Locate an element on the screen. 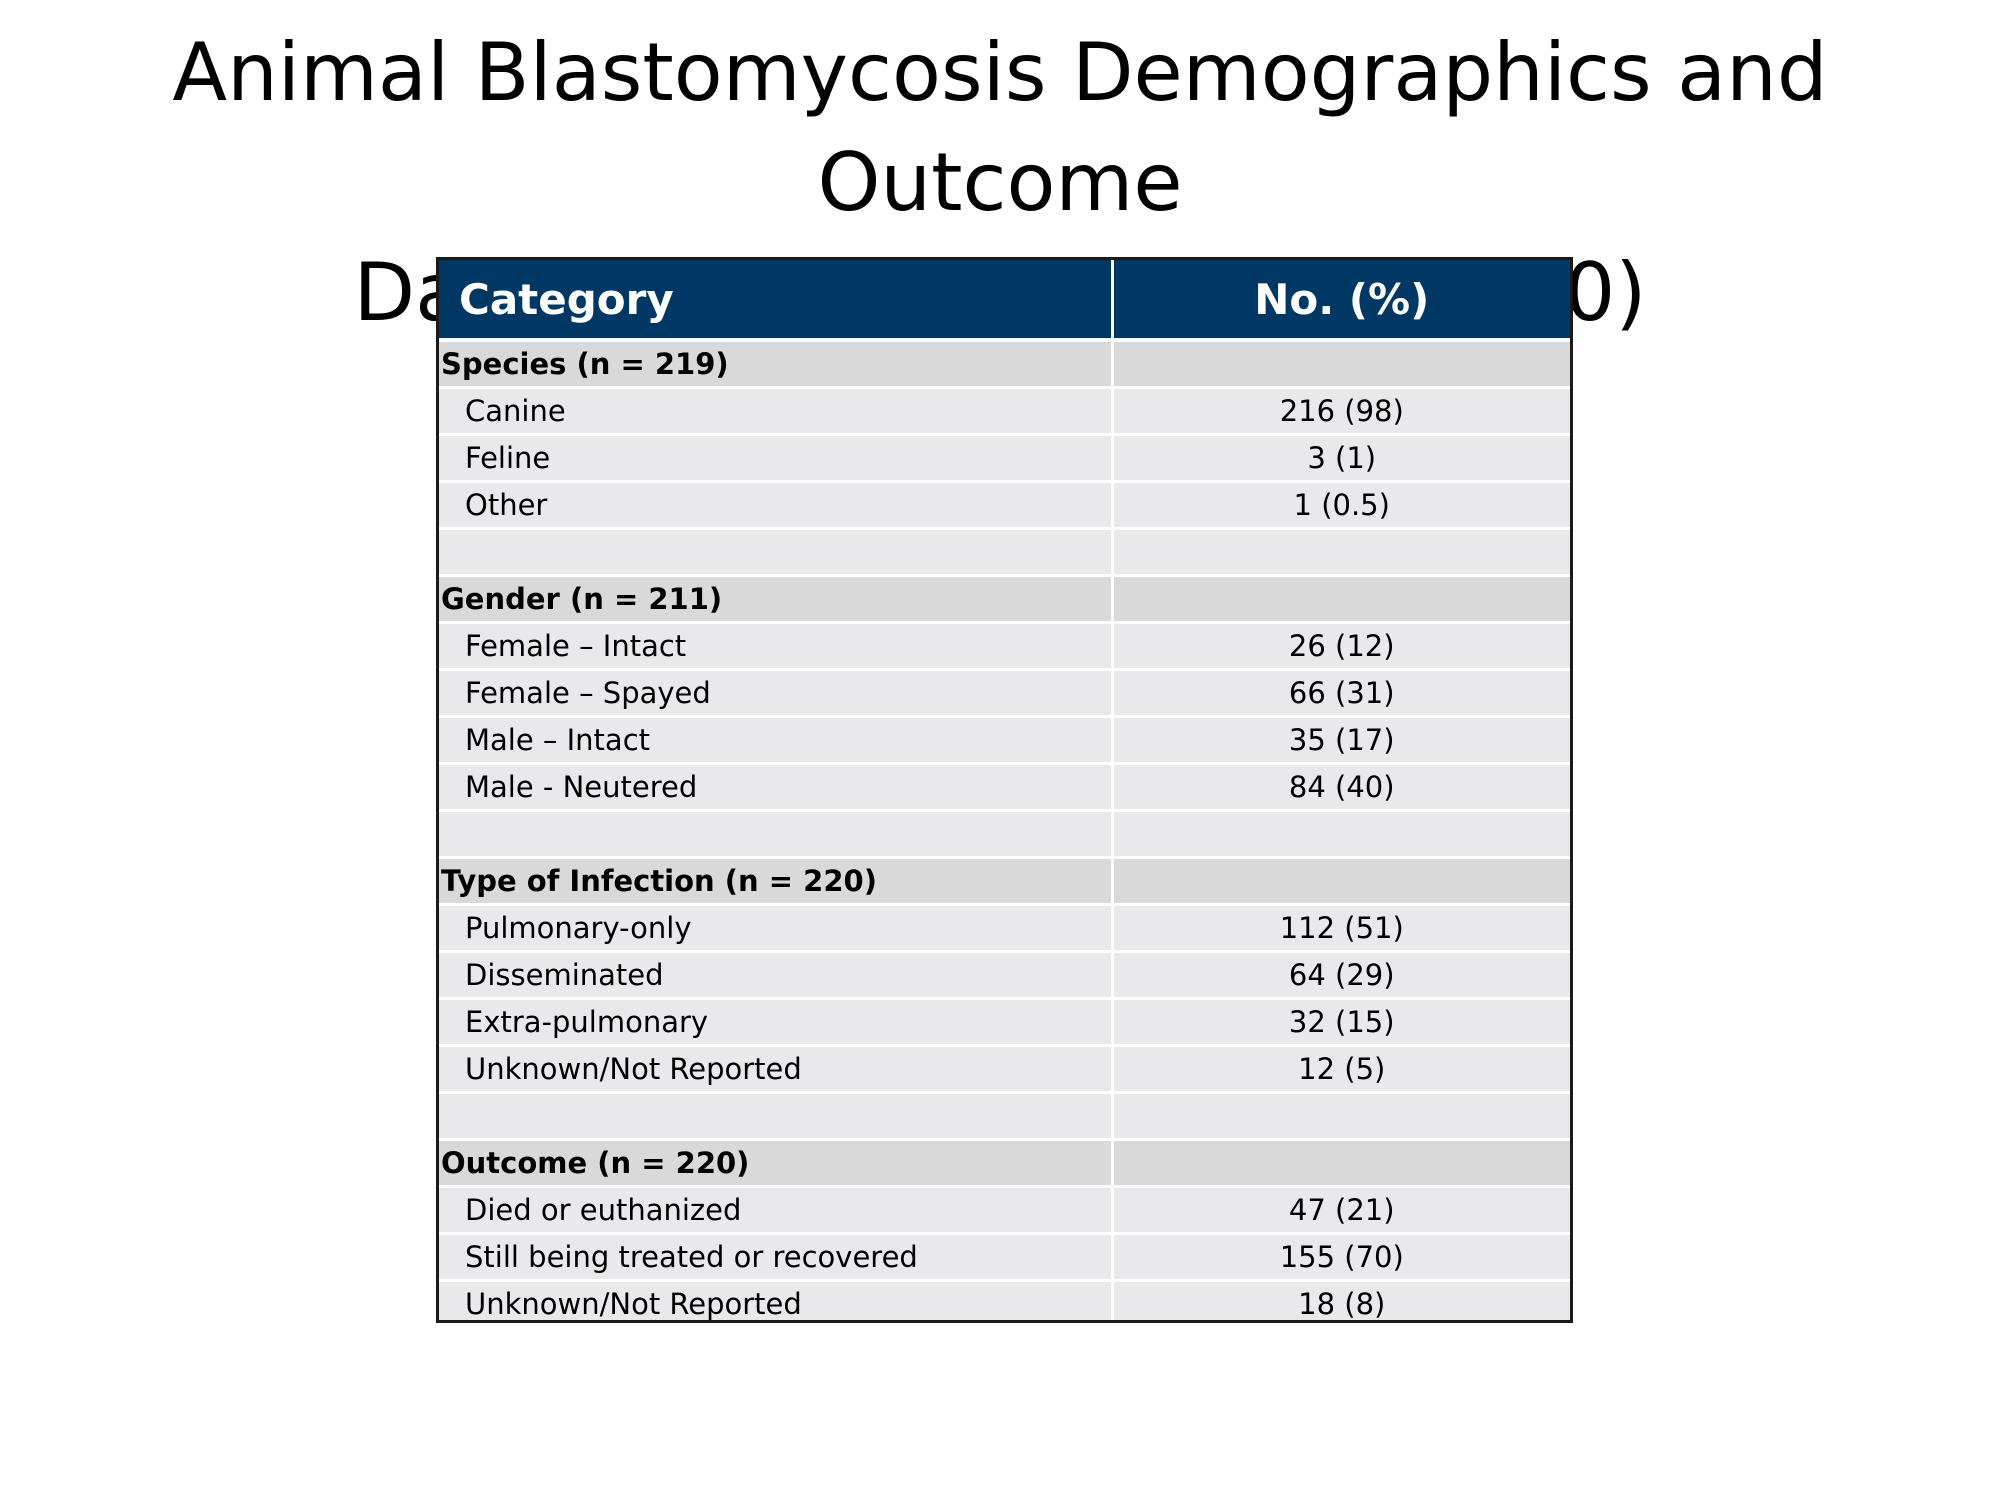  table-row: Disseminated 64 (29) is located at coordinates (1004, 975).